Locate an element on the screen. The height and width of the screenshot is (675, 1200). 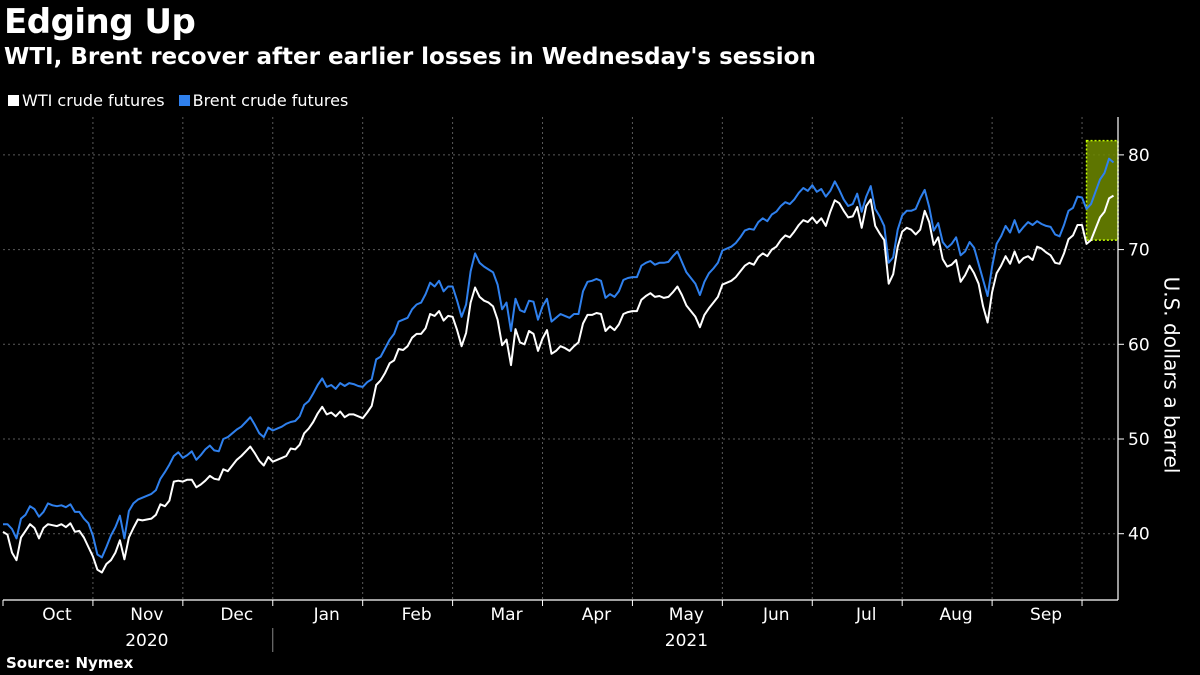
legend-label-wti: WTI crude futures is located at coordinates (93, 100).